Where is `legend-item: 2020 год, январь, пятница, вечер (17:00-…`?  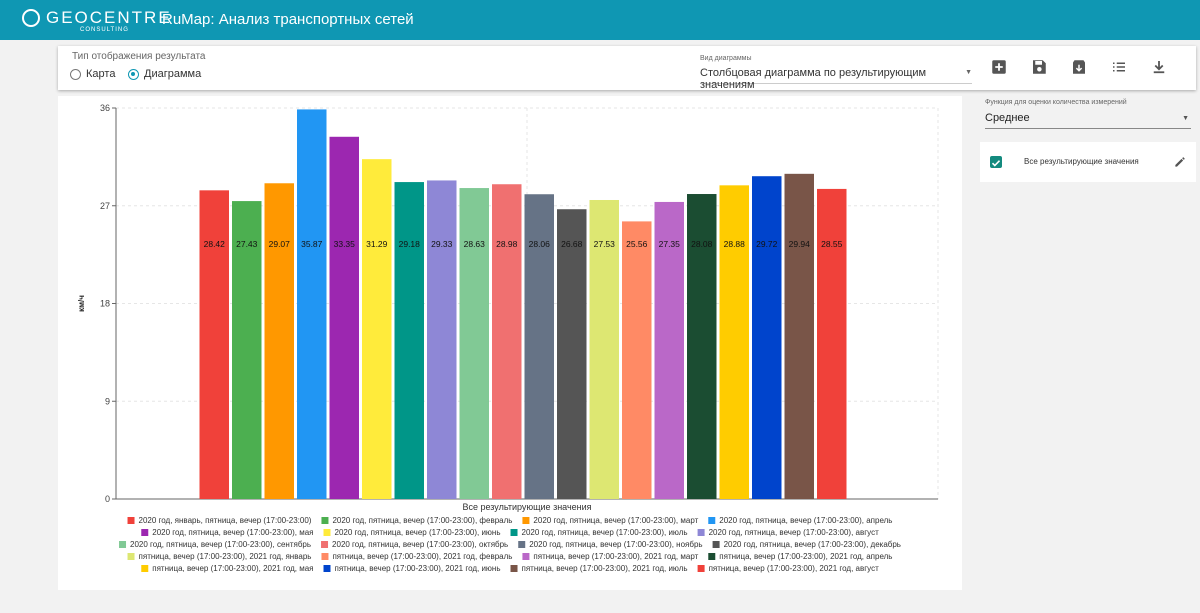
legend-item: 2020 год, январь, пятница, вечер (17:00-… is located at coordinates (219, 520).